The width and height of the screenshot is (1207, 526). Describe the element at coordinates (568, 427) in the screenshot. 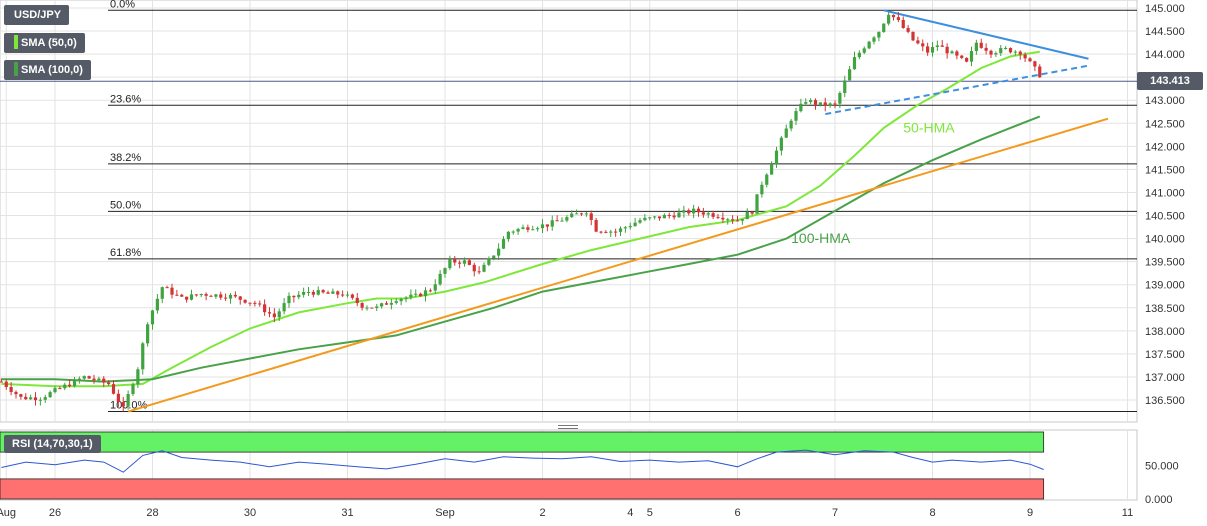

I see `panel-divider-handle` at that location.